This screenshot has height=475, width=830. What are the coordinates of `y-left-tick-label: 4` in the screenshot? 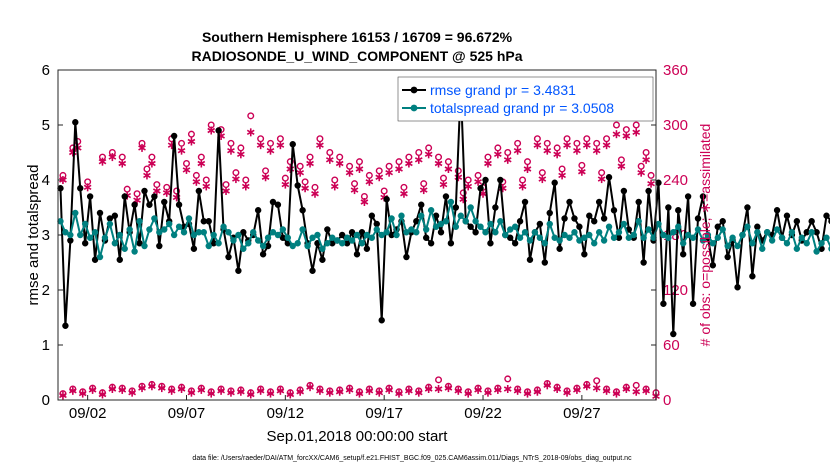 It's located at (46, 180).